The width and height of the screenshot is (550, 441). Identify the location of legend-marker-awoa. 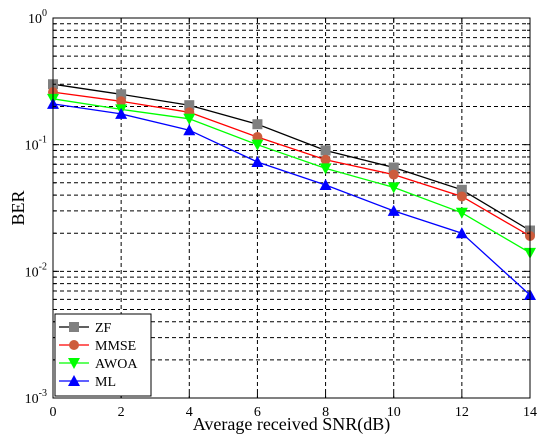
(74, 363).